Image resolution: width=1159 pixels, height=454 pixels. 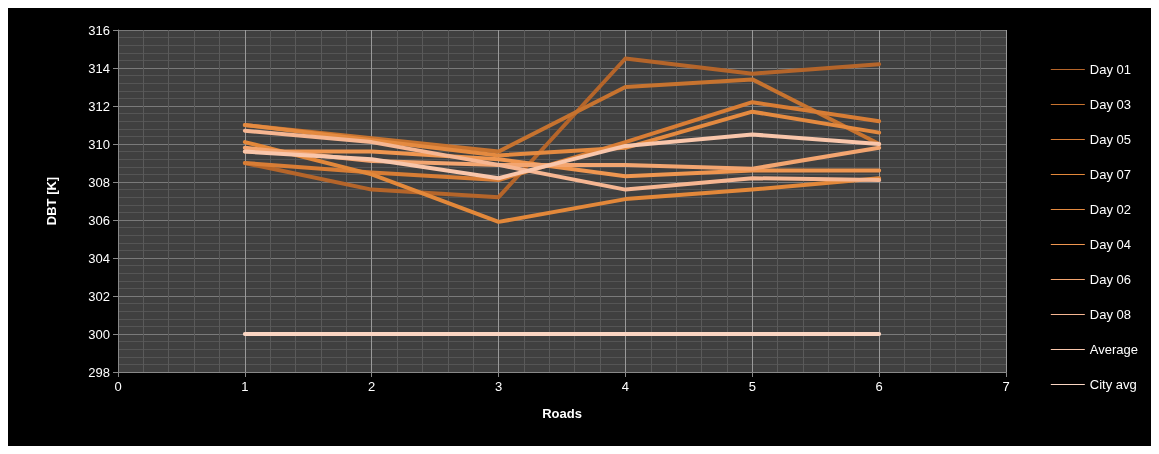 I want to click on y-tick-label: 300, so click(x=99, y=334).